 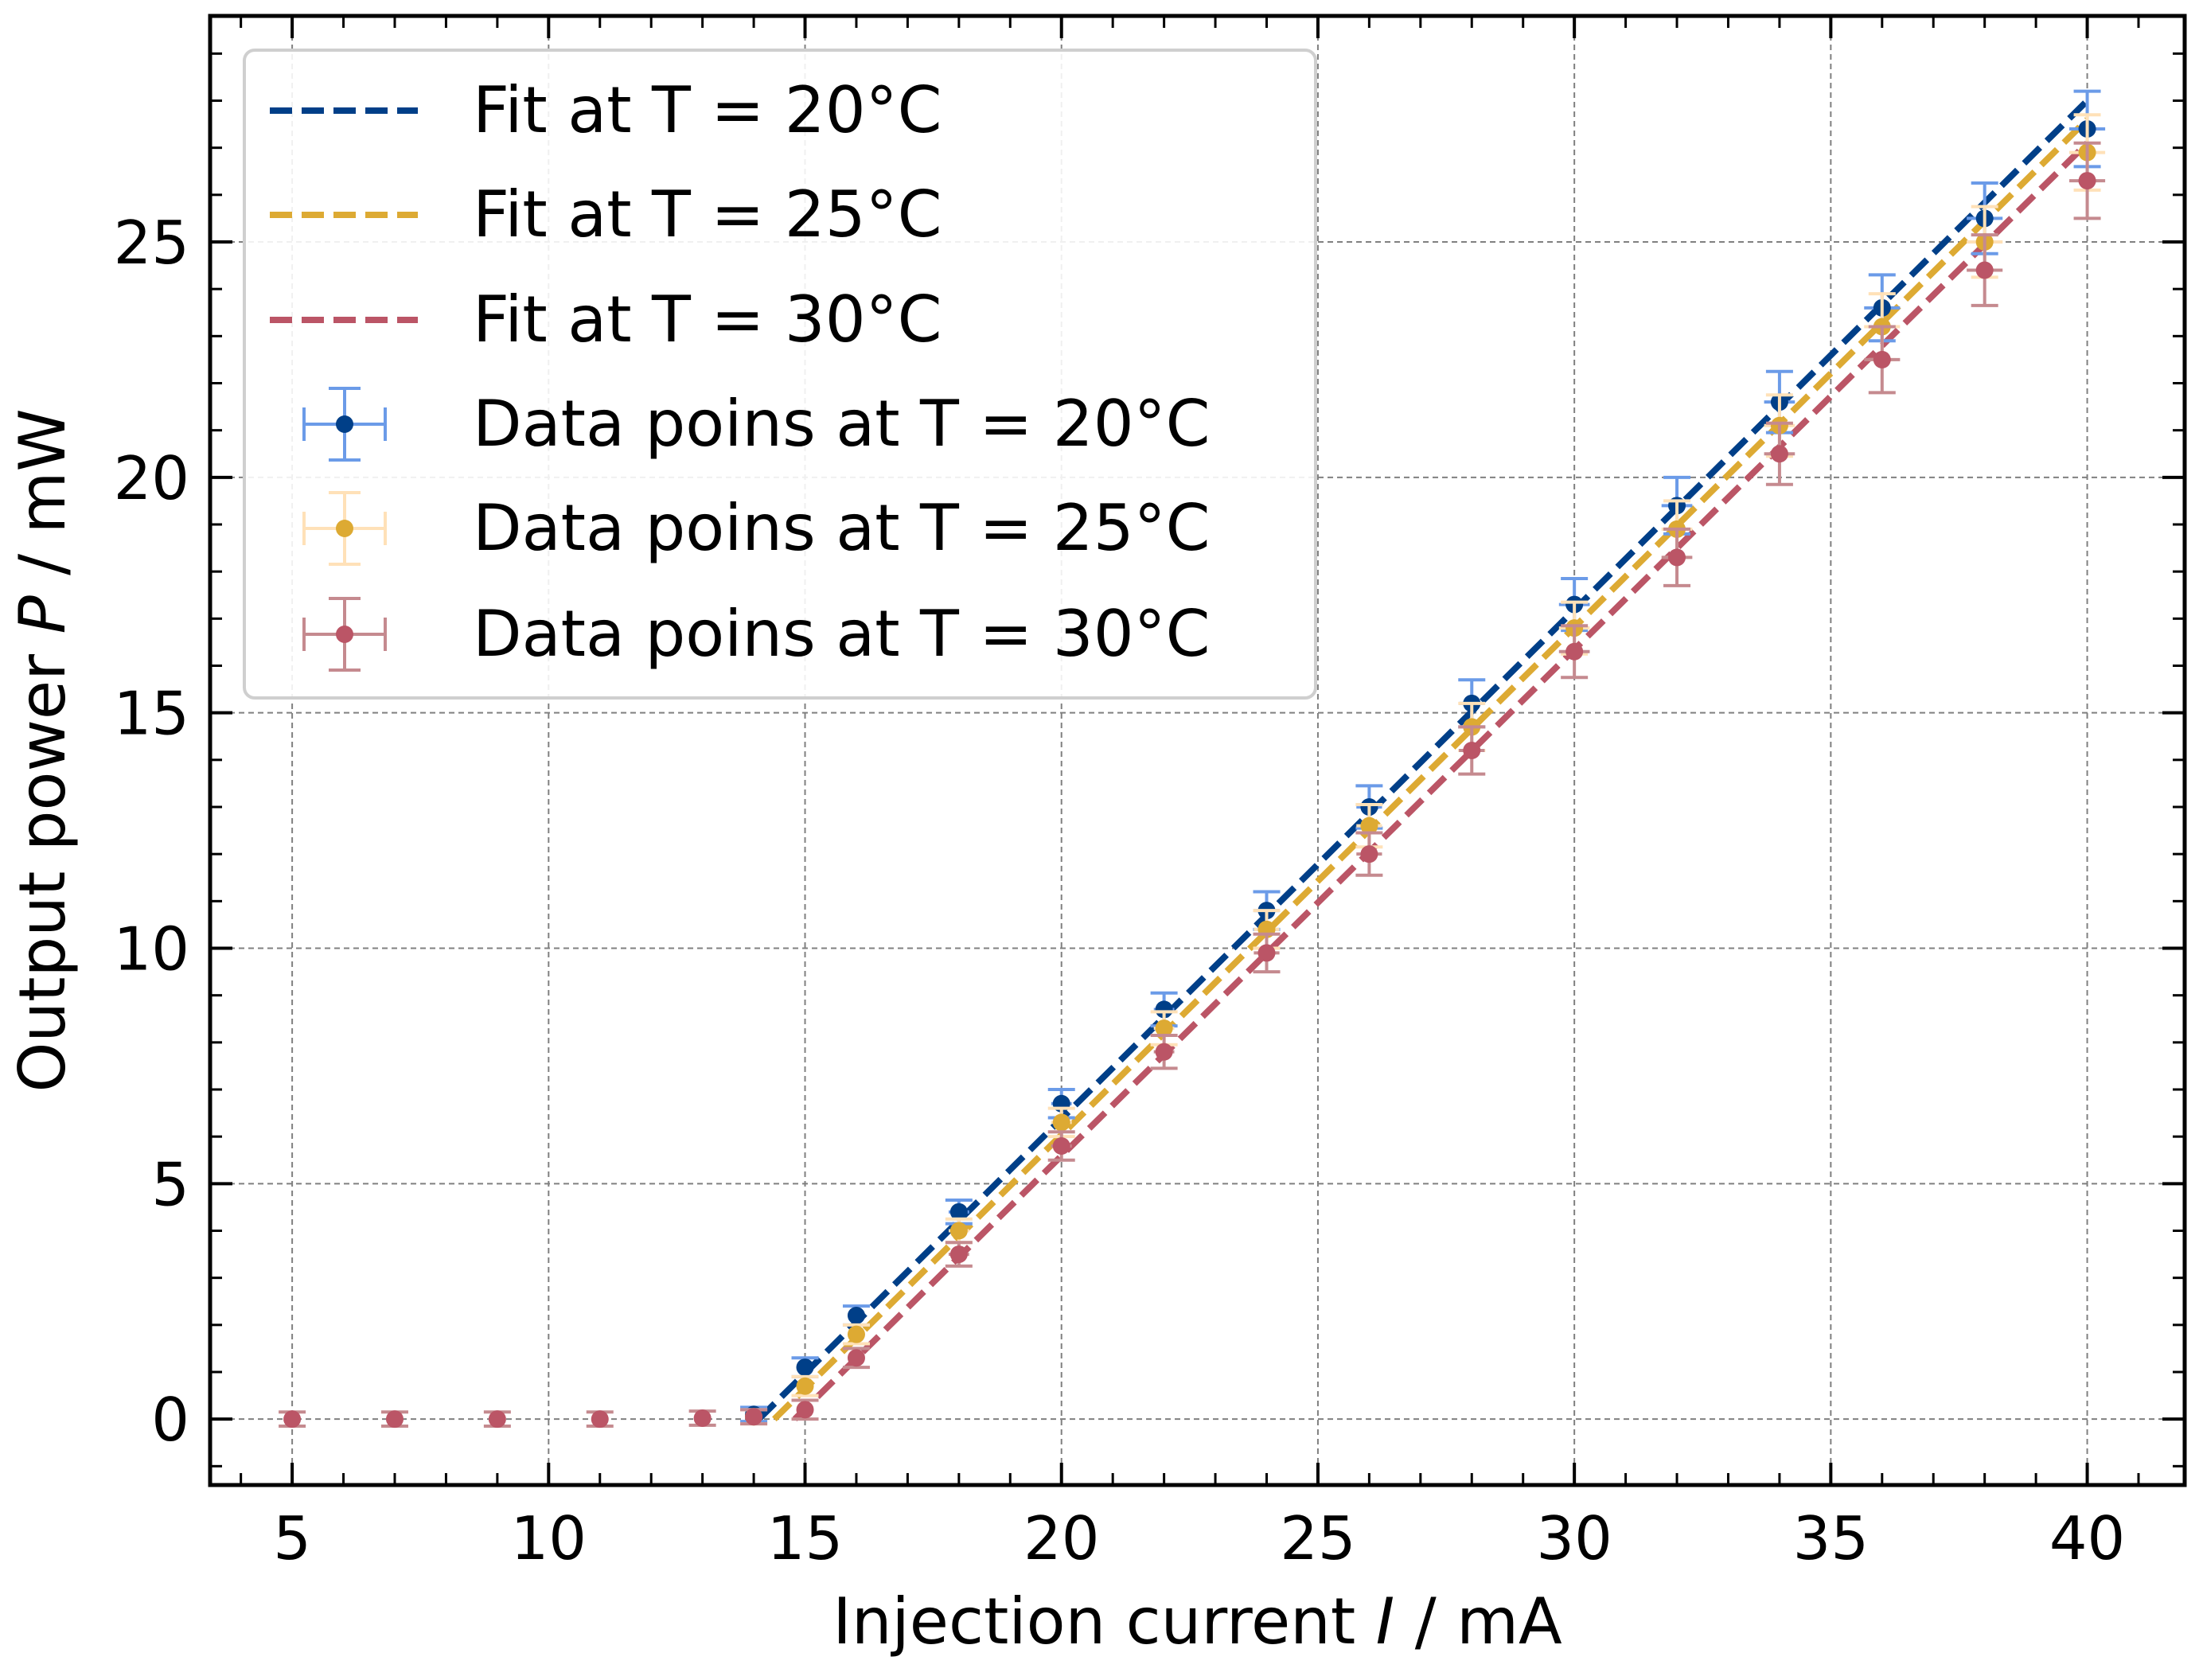 I want to click on x-axis-title-prefix: Injection current, so click(x=1103, y=1622).